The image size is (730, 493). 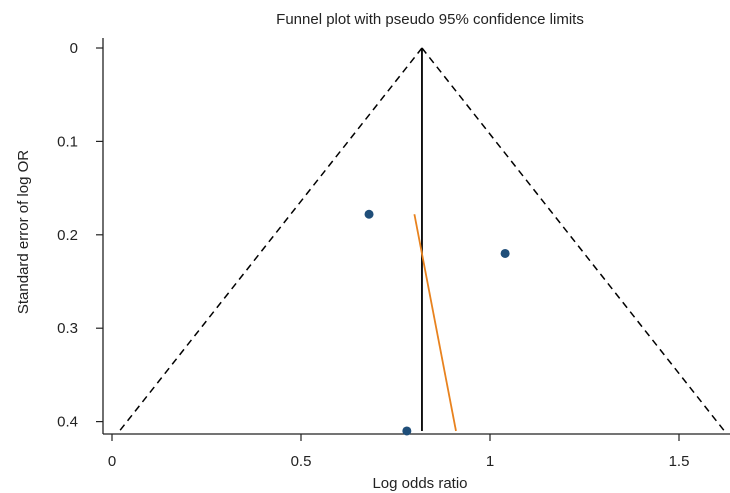 I want to click on x-axis-label: Log odds ratio, so click(x=419, y=483).